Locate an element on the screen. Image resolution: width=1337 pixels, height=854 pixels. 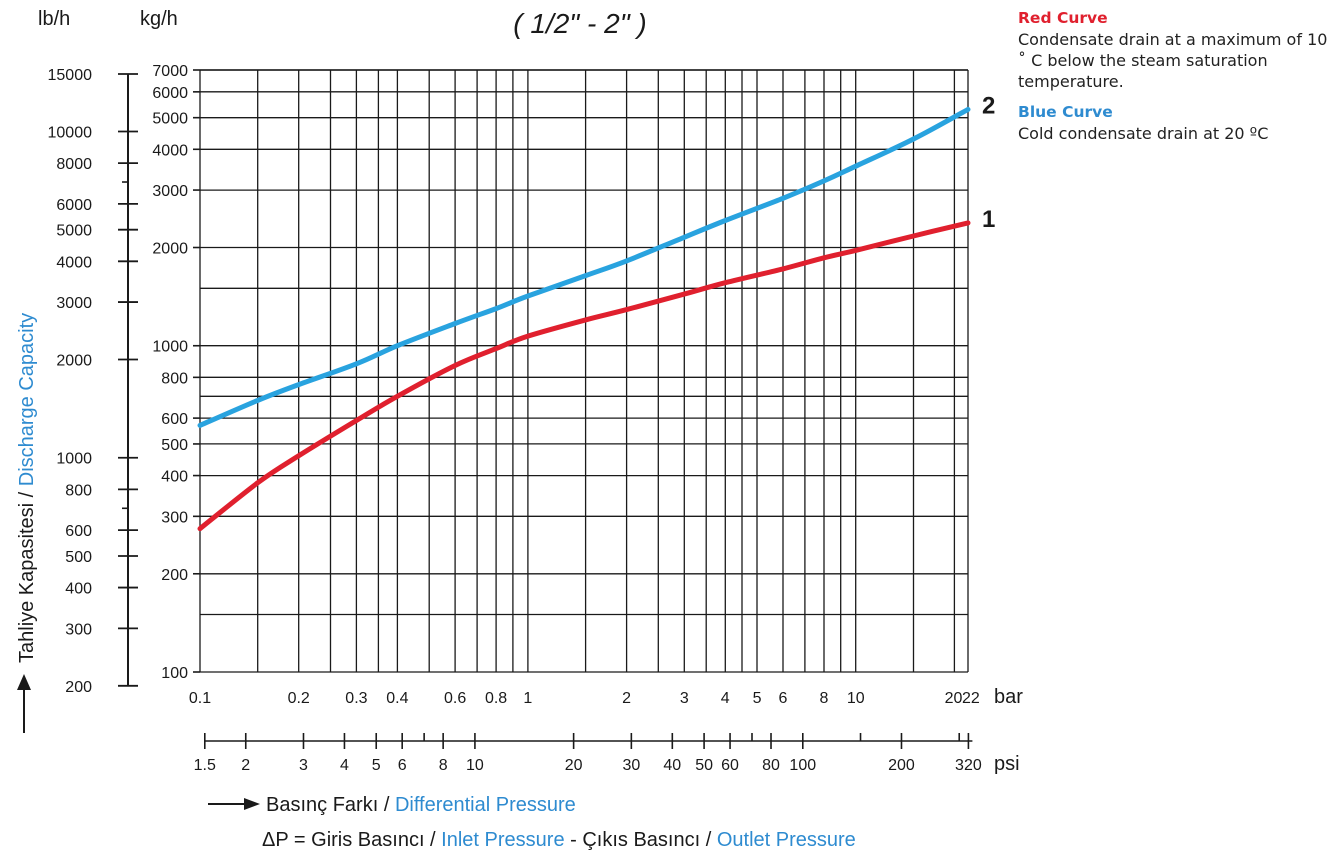
psi-tick-label: 200 is located at coordinates (901, 765).